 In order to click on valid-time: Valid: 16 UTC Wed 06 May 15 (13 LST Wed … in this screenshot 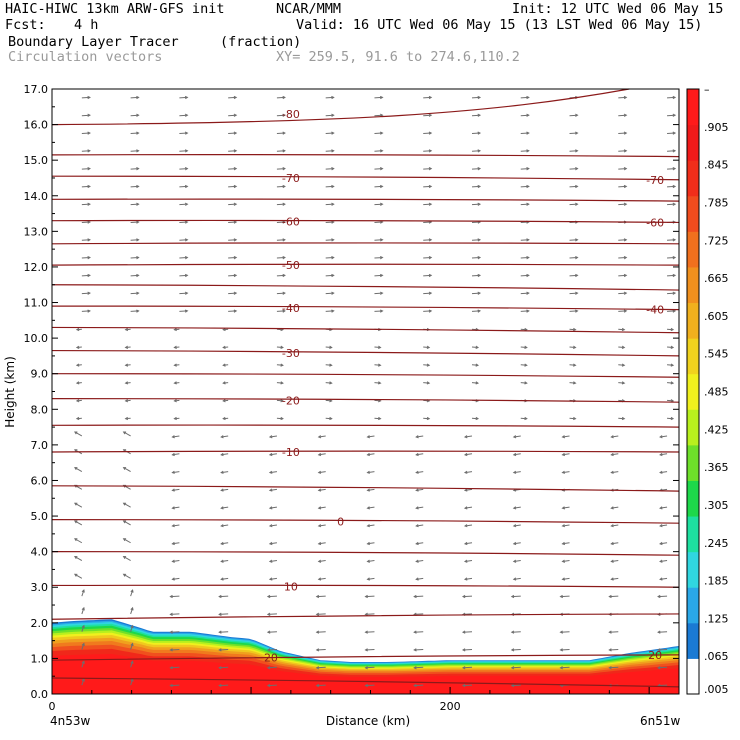, I will do `click(499, 25)`.